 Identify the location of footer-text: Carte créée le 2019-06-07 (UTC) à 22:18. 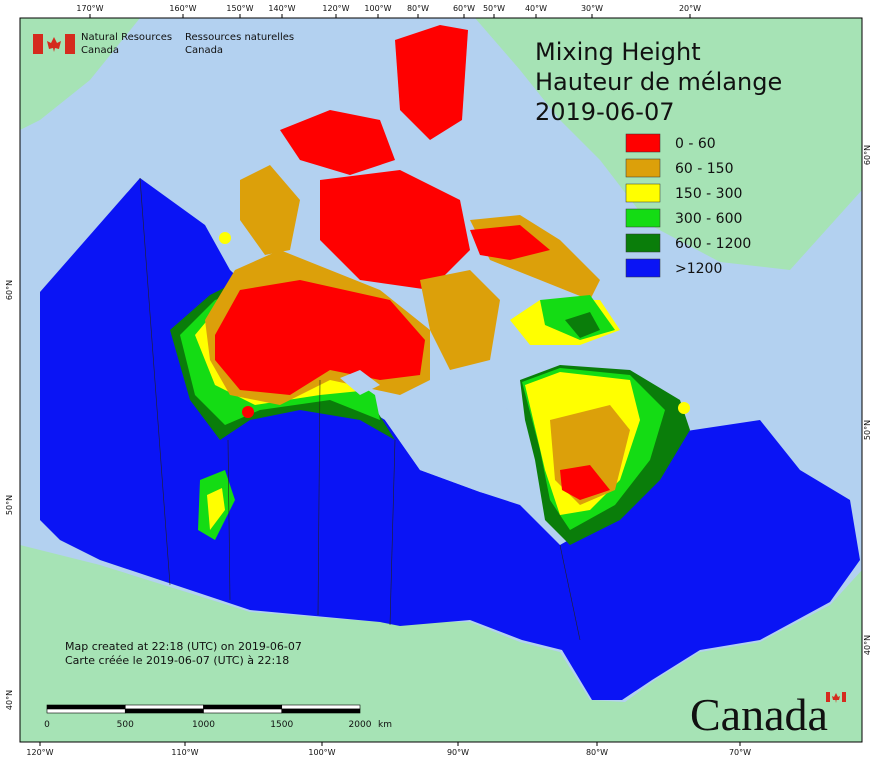
(177, 660).